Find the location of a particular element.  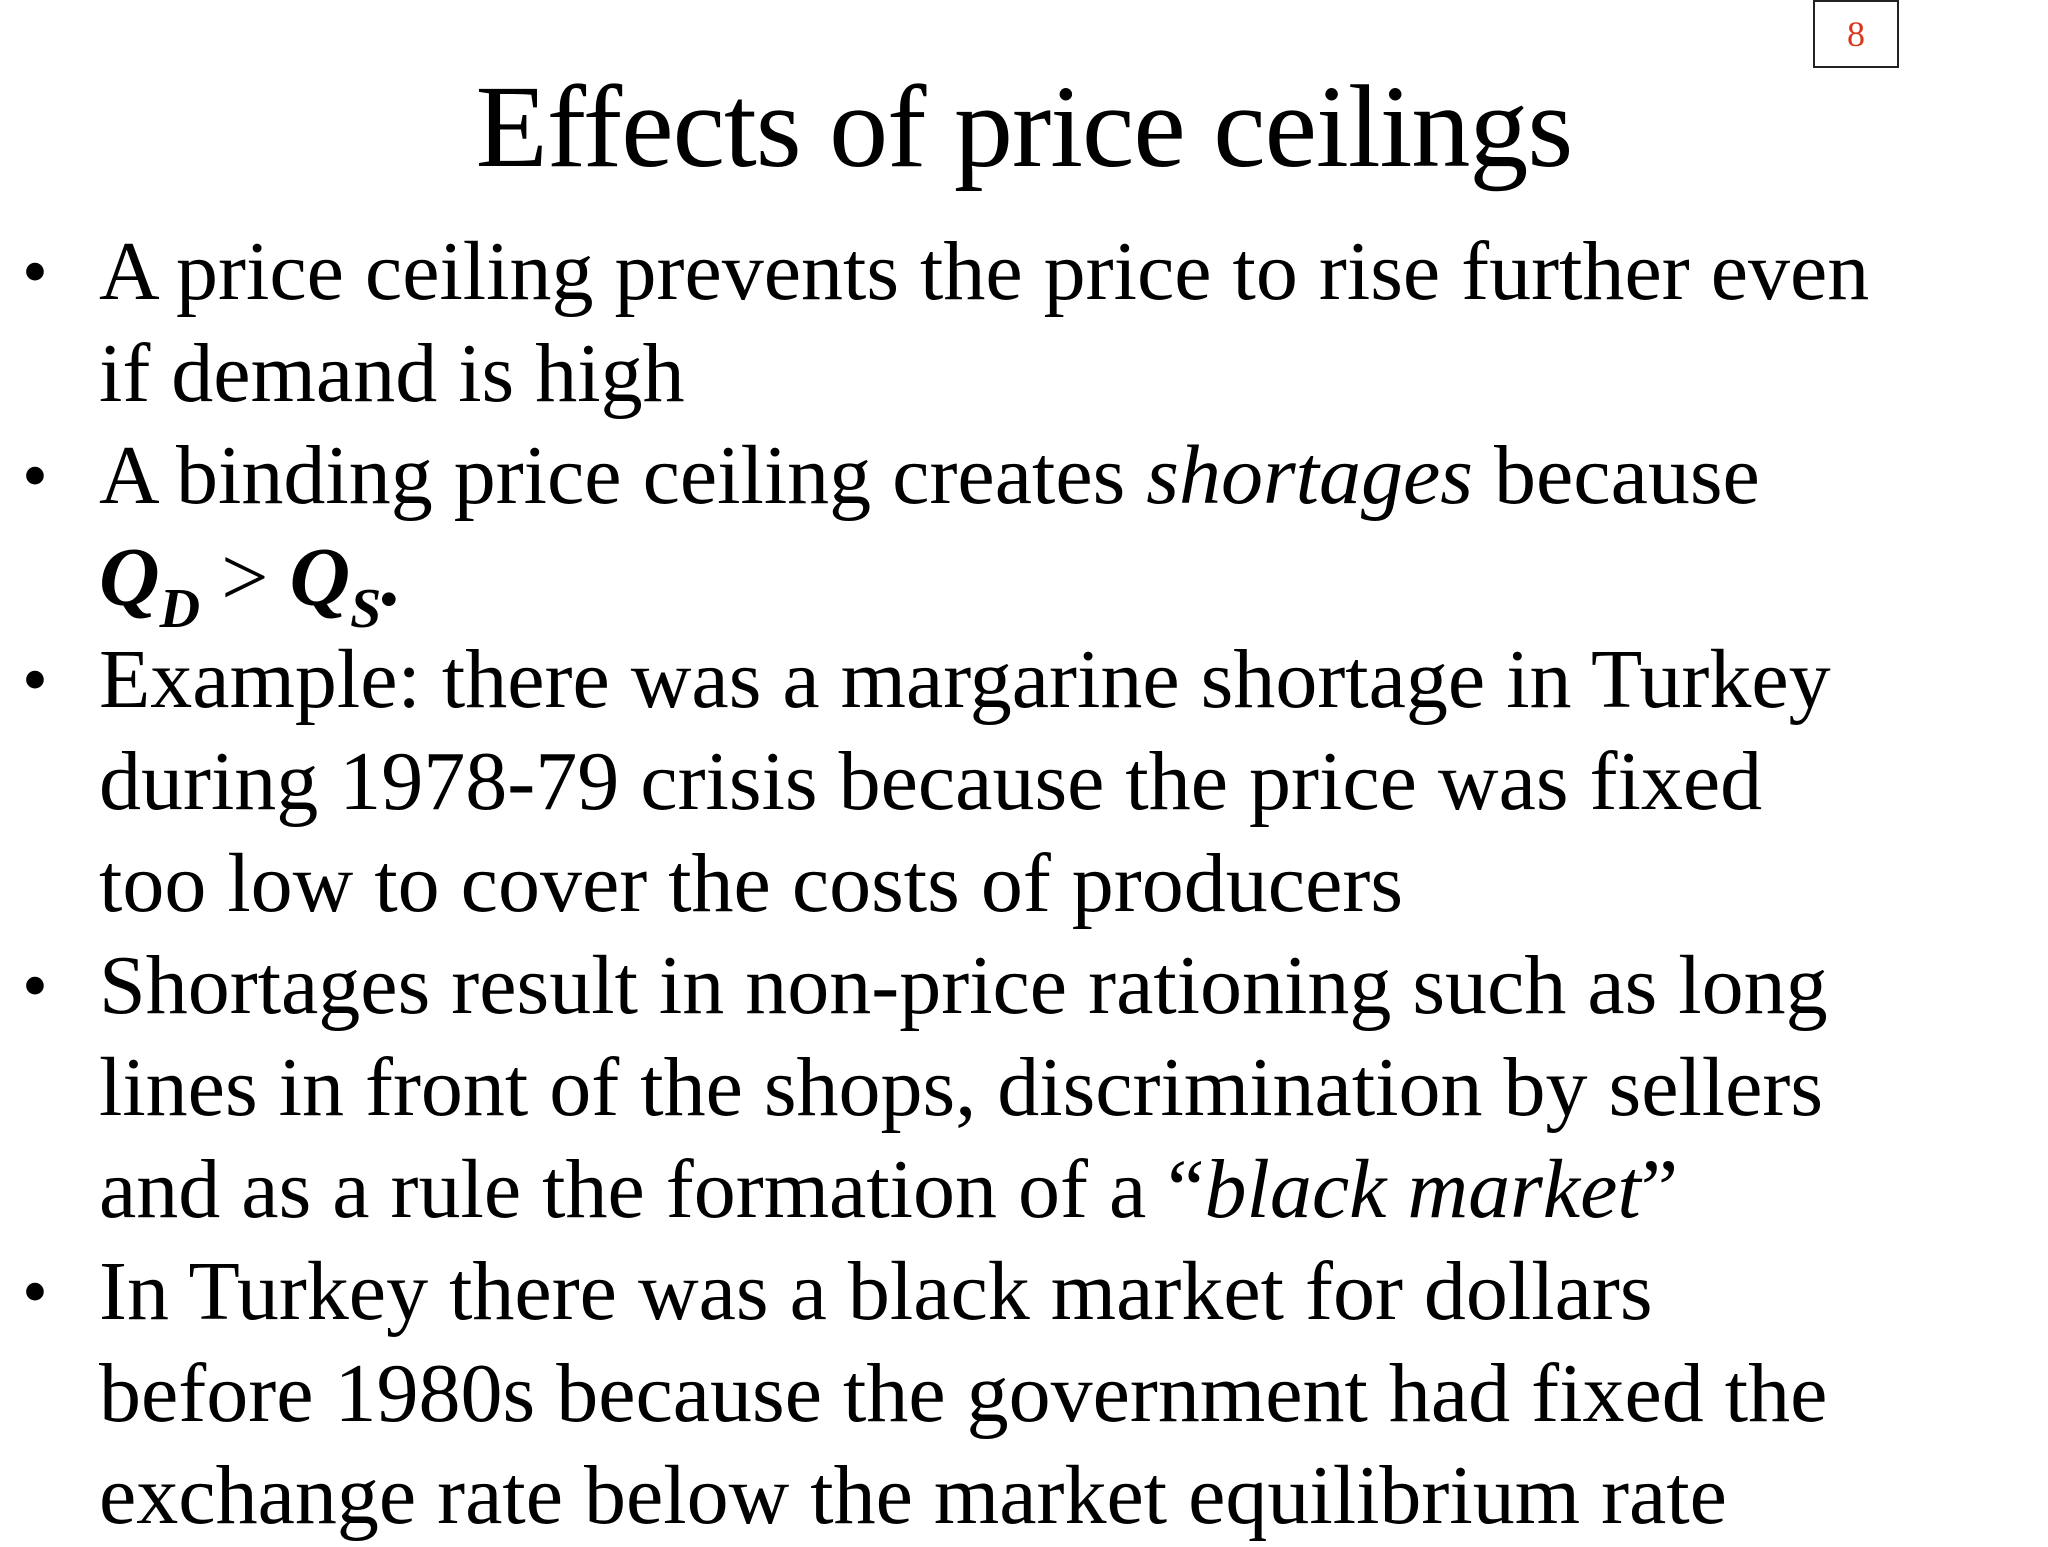

bullet-line: if demand is high is located at coordinates (392, 373).